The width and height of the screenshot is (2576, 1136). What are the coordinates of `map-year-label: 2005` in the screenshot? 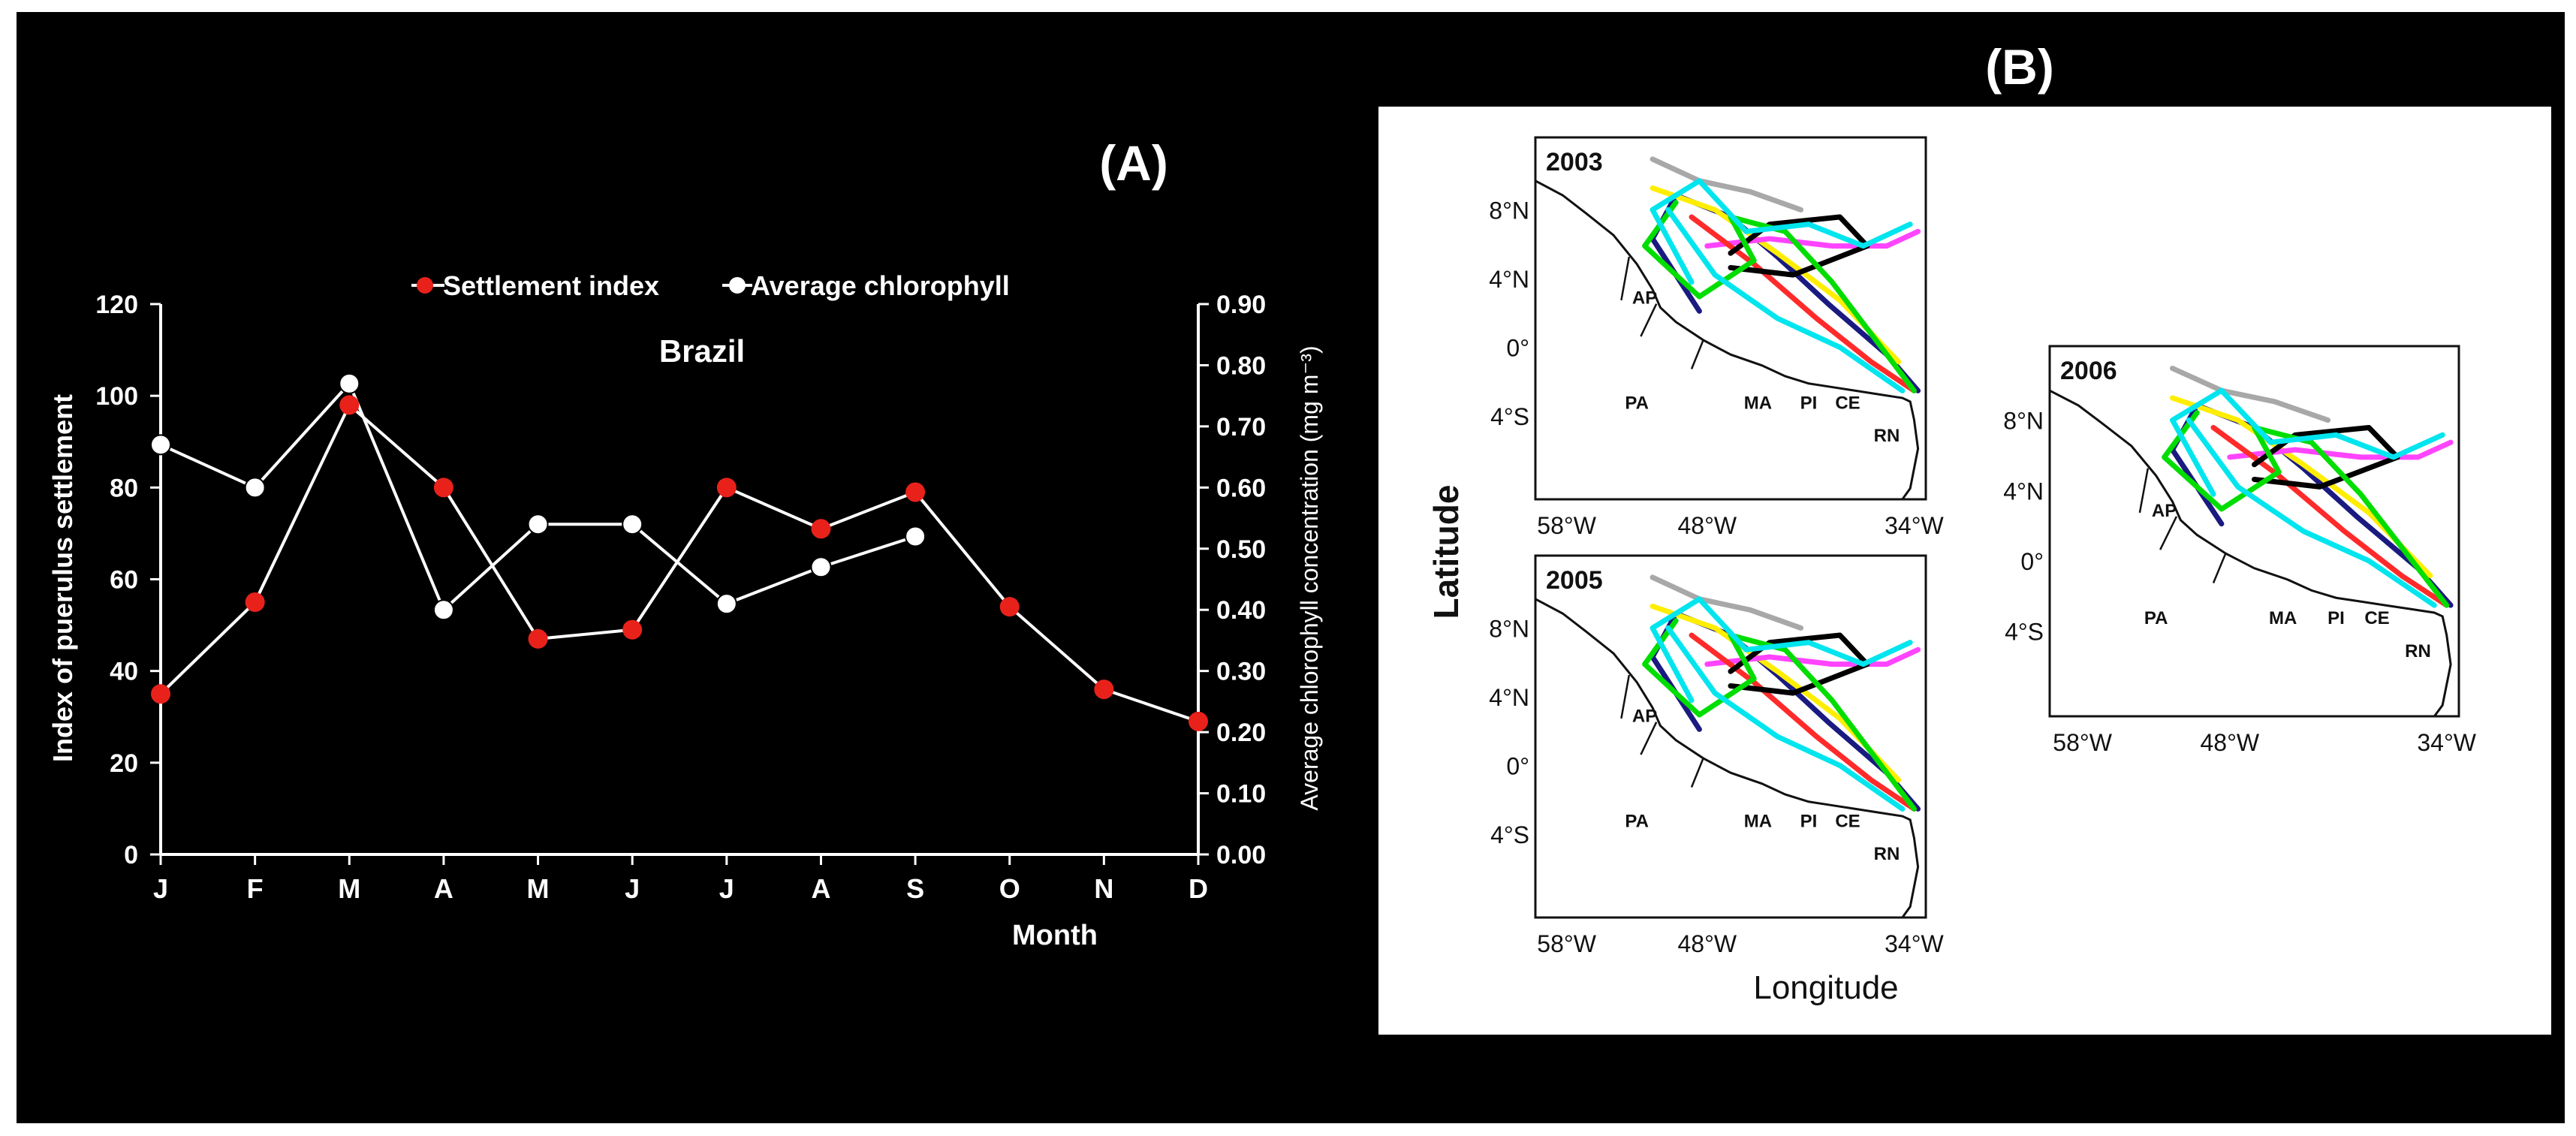 It's located at (1574, 580).